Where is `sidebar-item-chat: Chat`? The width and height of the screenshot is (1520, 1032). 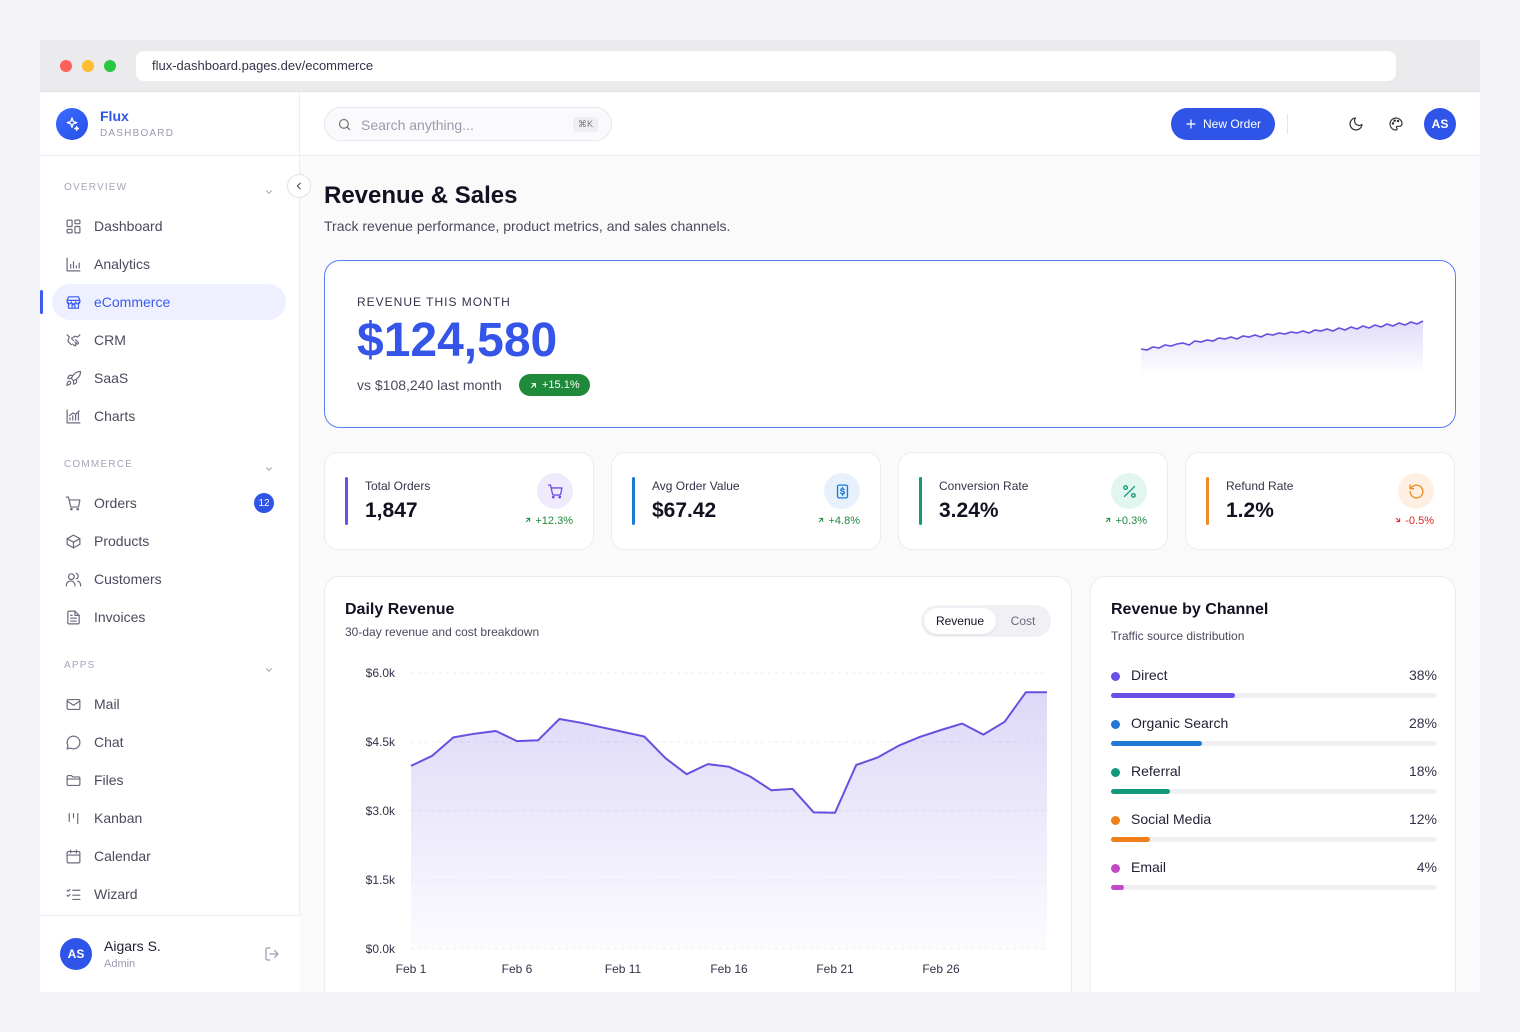 sidebar-item-chat: Chat is located at coordinates (169, 742).